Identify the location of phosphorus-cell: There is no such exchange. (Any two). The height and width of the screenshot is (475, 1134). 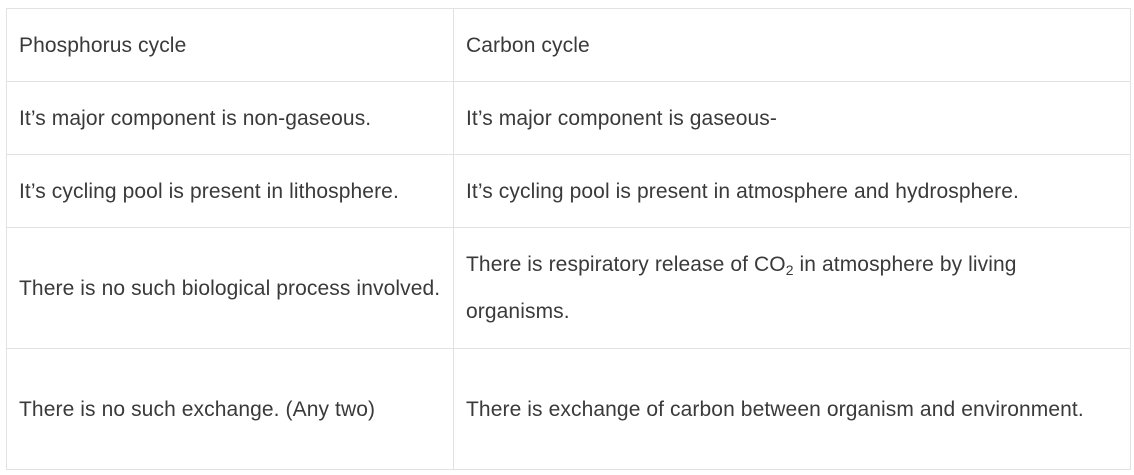
(230, 409).